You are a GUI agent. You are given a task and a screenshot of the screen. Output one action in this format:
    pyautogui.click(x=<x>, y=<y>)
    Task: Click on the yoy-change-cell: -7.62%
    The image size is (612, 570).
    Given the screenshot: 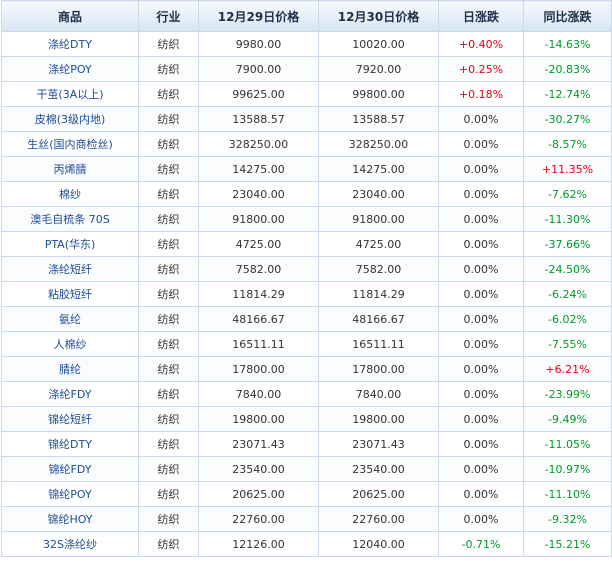 What is the action you would take?
    pyautogui.click(x=567, y=194)
    